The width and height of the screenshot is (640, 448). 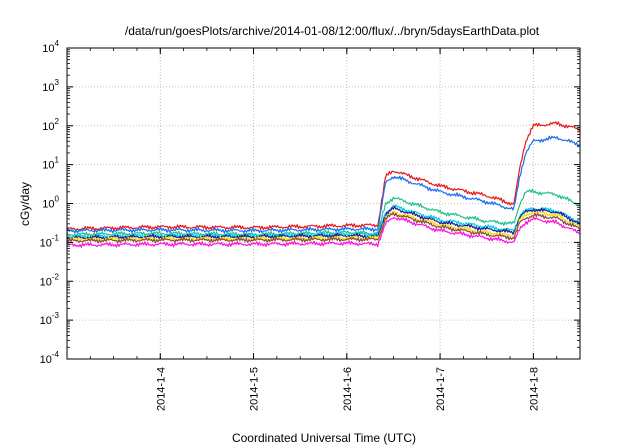 What do you see at coordinates (50, 125) in the screenshot?
I see `y-tick-label: 10²` at bounding box center [50, 125].